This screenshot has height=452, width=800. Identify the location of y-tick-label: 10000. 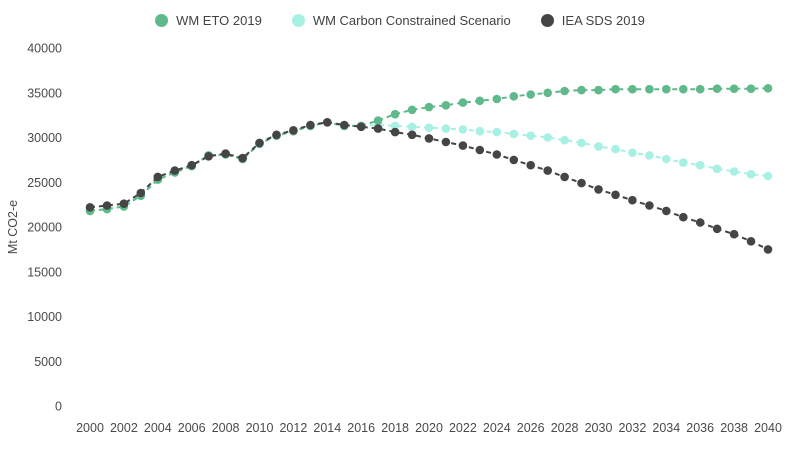
(44, 317).